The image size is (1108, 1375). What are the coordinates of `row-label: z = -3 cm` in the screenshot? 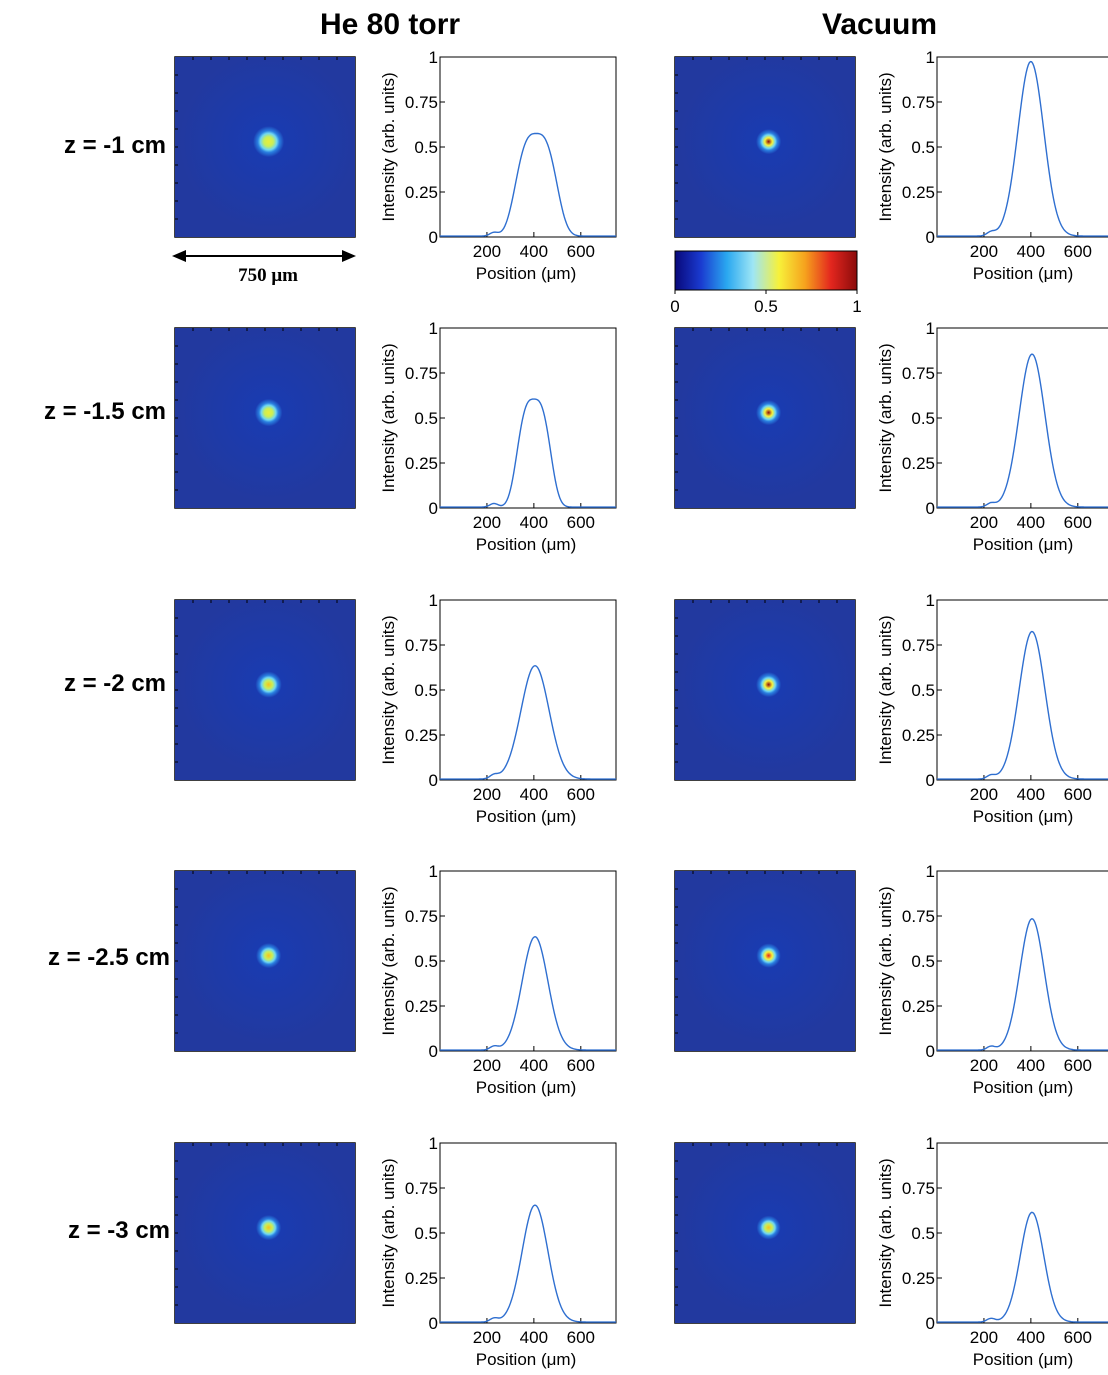 It's located at (118, 1230).